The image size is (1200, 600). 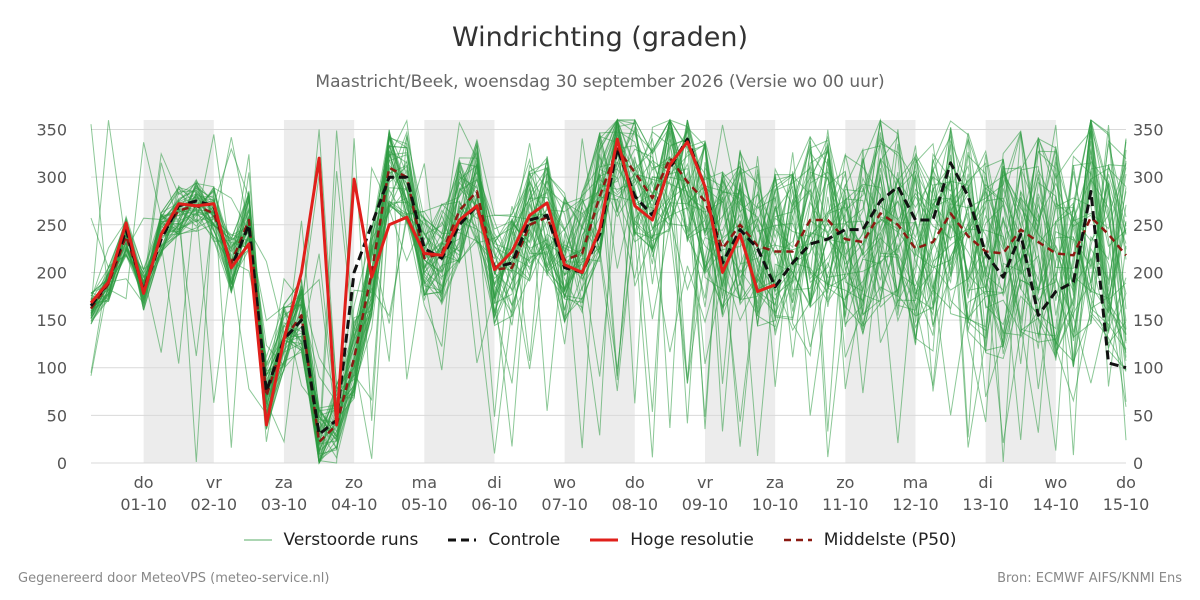 What do you see at coordinates (214, 504) in the screenshot?
I see `x-tick-date-1: 02-10` at bounding box center [214, 504].